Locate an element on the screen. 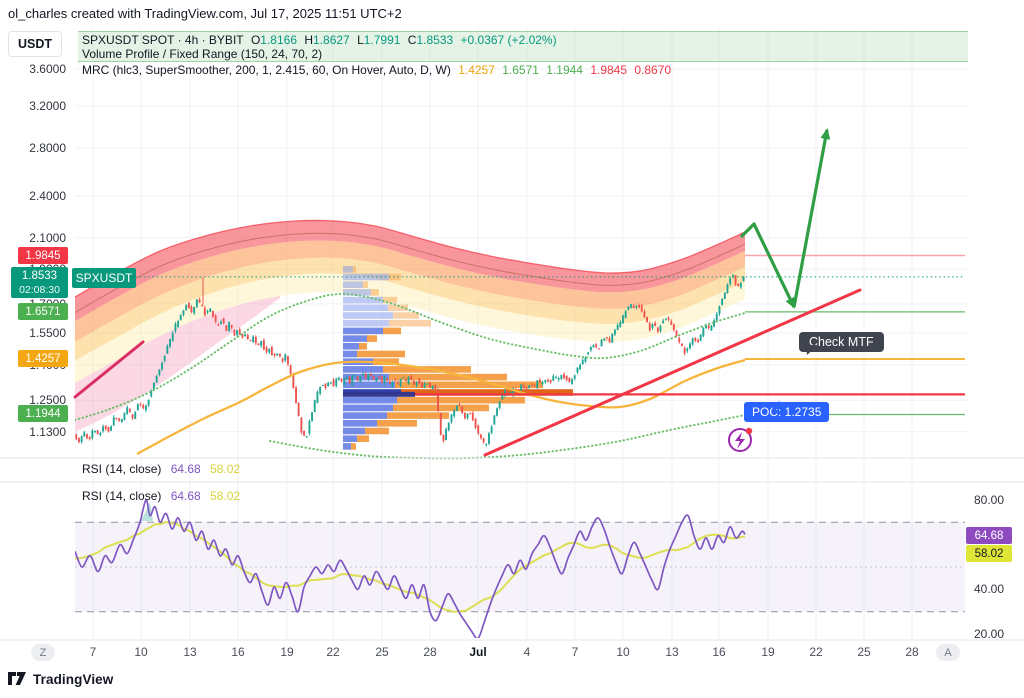  rsi-legend-row-collapsed: RSI (14, close) 64.68 58.02 is located at coordinates (161, 469).